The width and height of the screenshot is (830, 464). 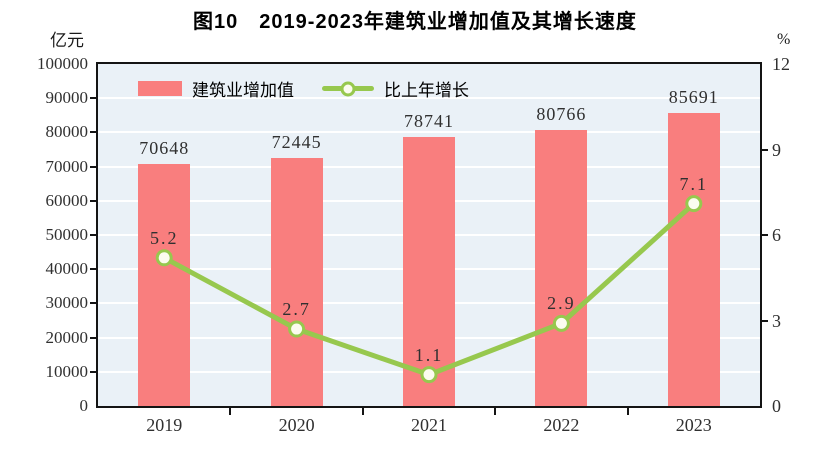 I want to click on bar-value-label: 85691, so click(x=693, y=96).